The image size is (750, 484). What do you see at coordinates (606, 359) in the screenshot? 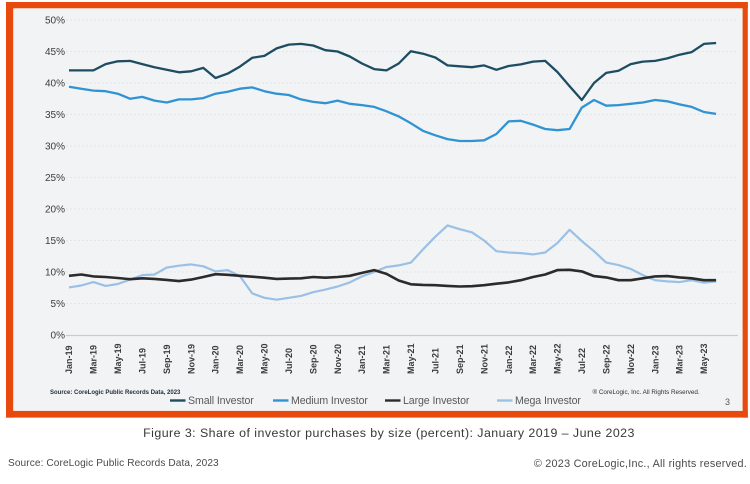
I see `svg-text: Sep-22` at bounding box center [606, 359].